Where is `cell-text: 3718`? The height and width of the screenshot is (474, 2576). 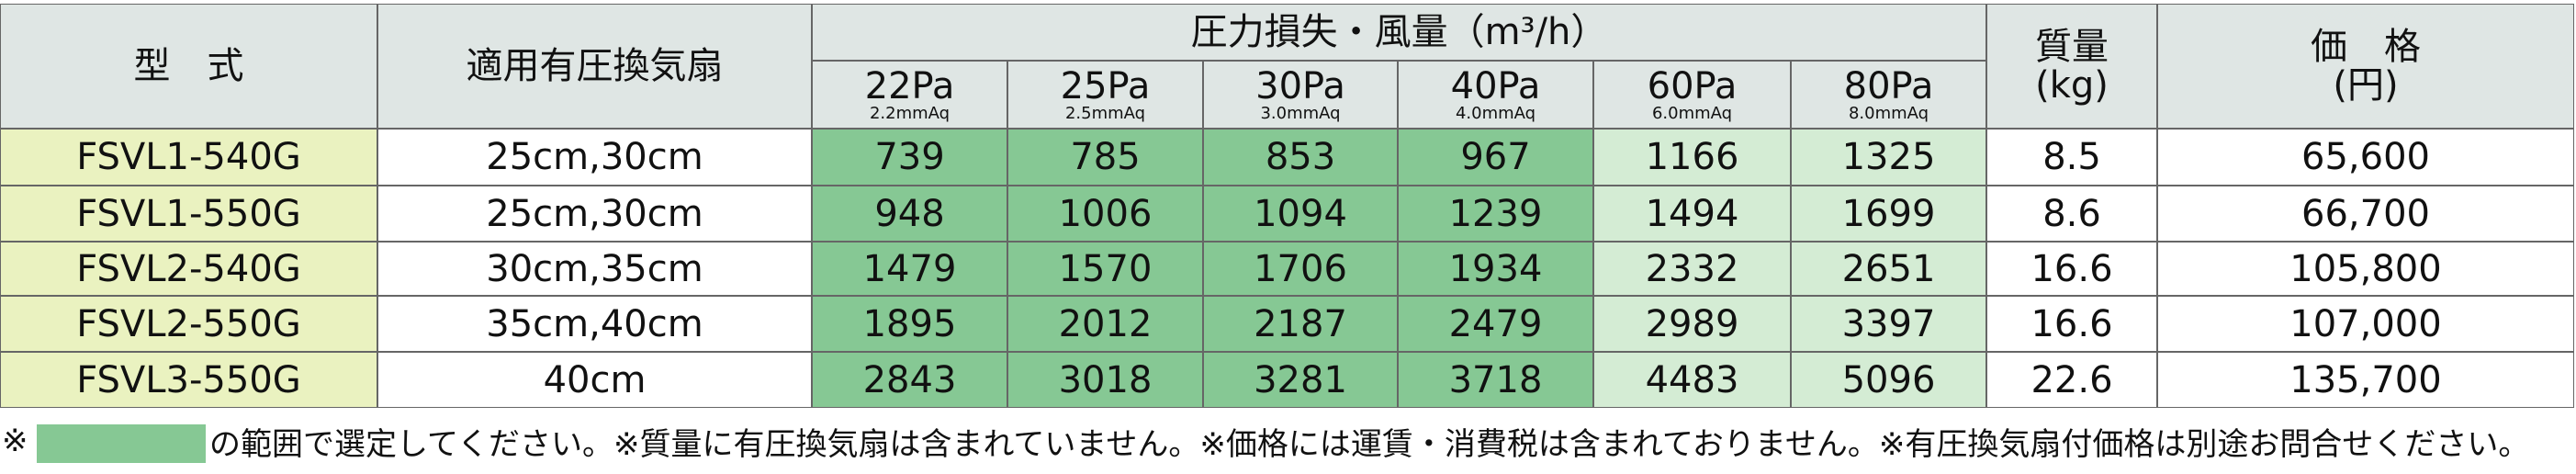 cell-text: 3718 is located at coordinates (1495, 379).